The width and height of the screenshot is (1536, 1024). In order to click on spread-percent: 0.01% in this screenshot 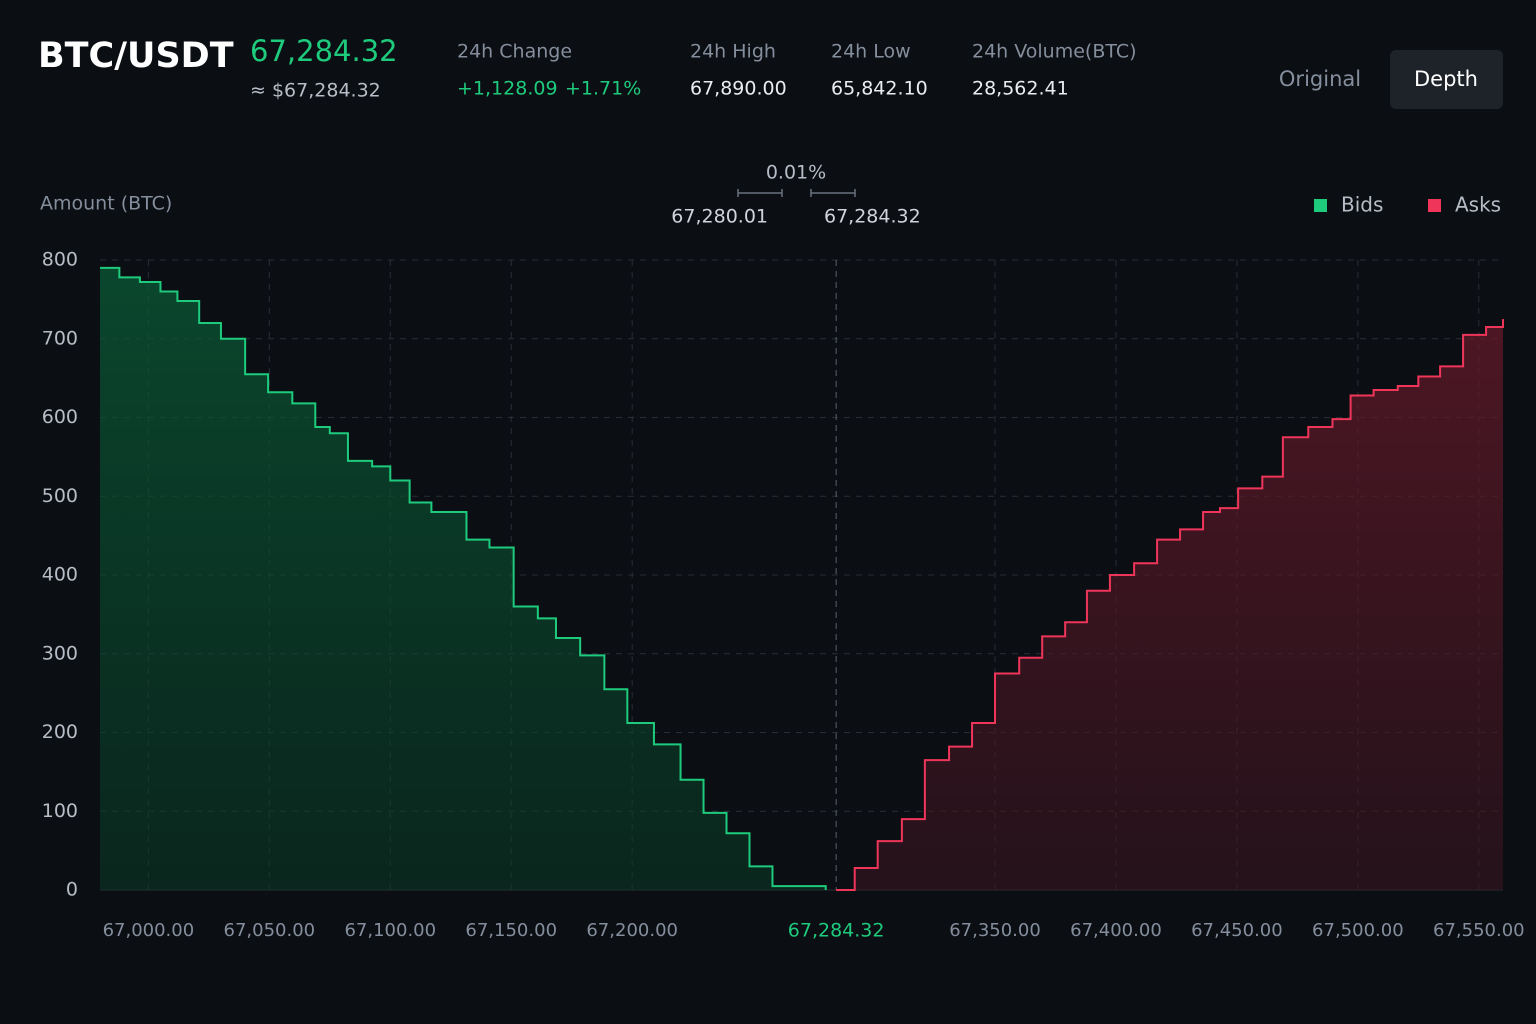, I will do `click(796, 173)`.